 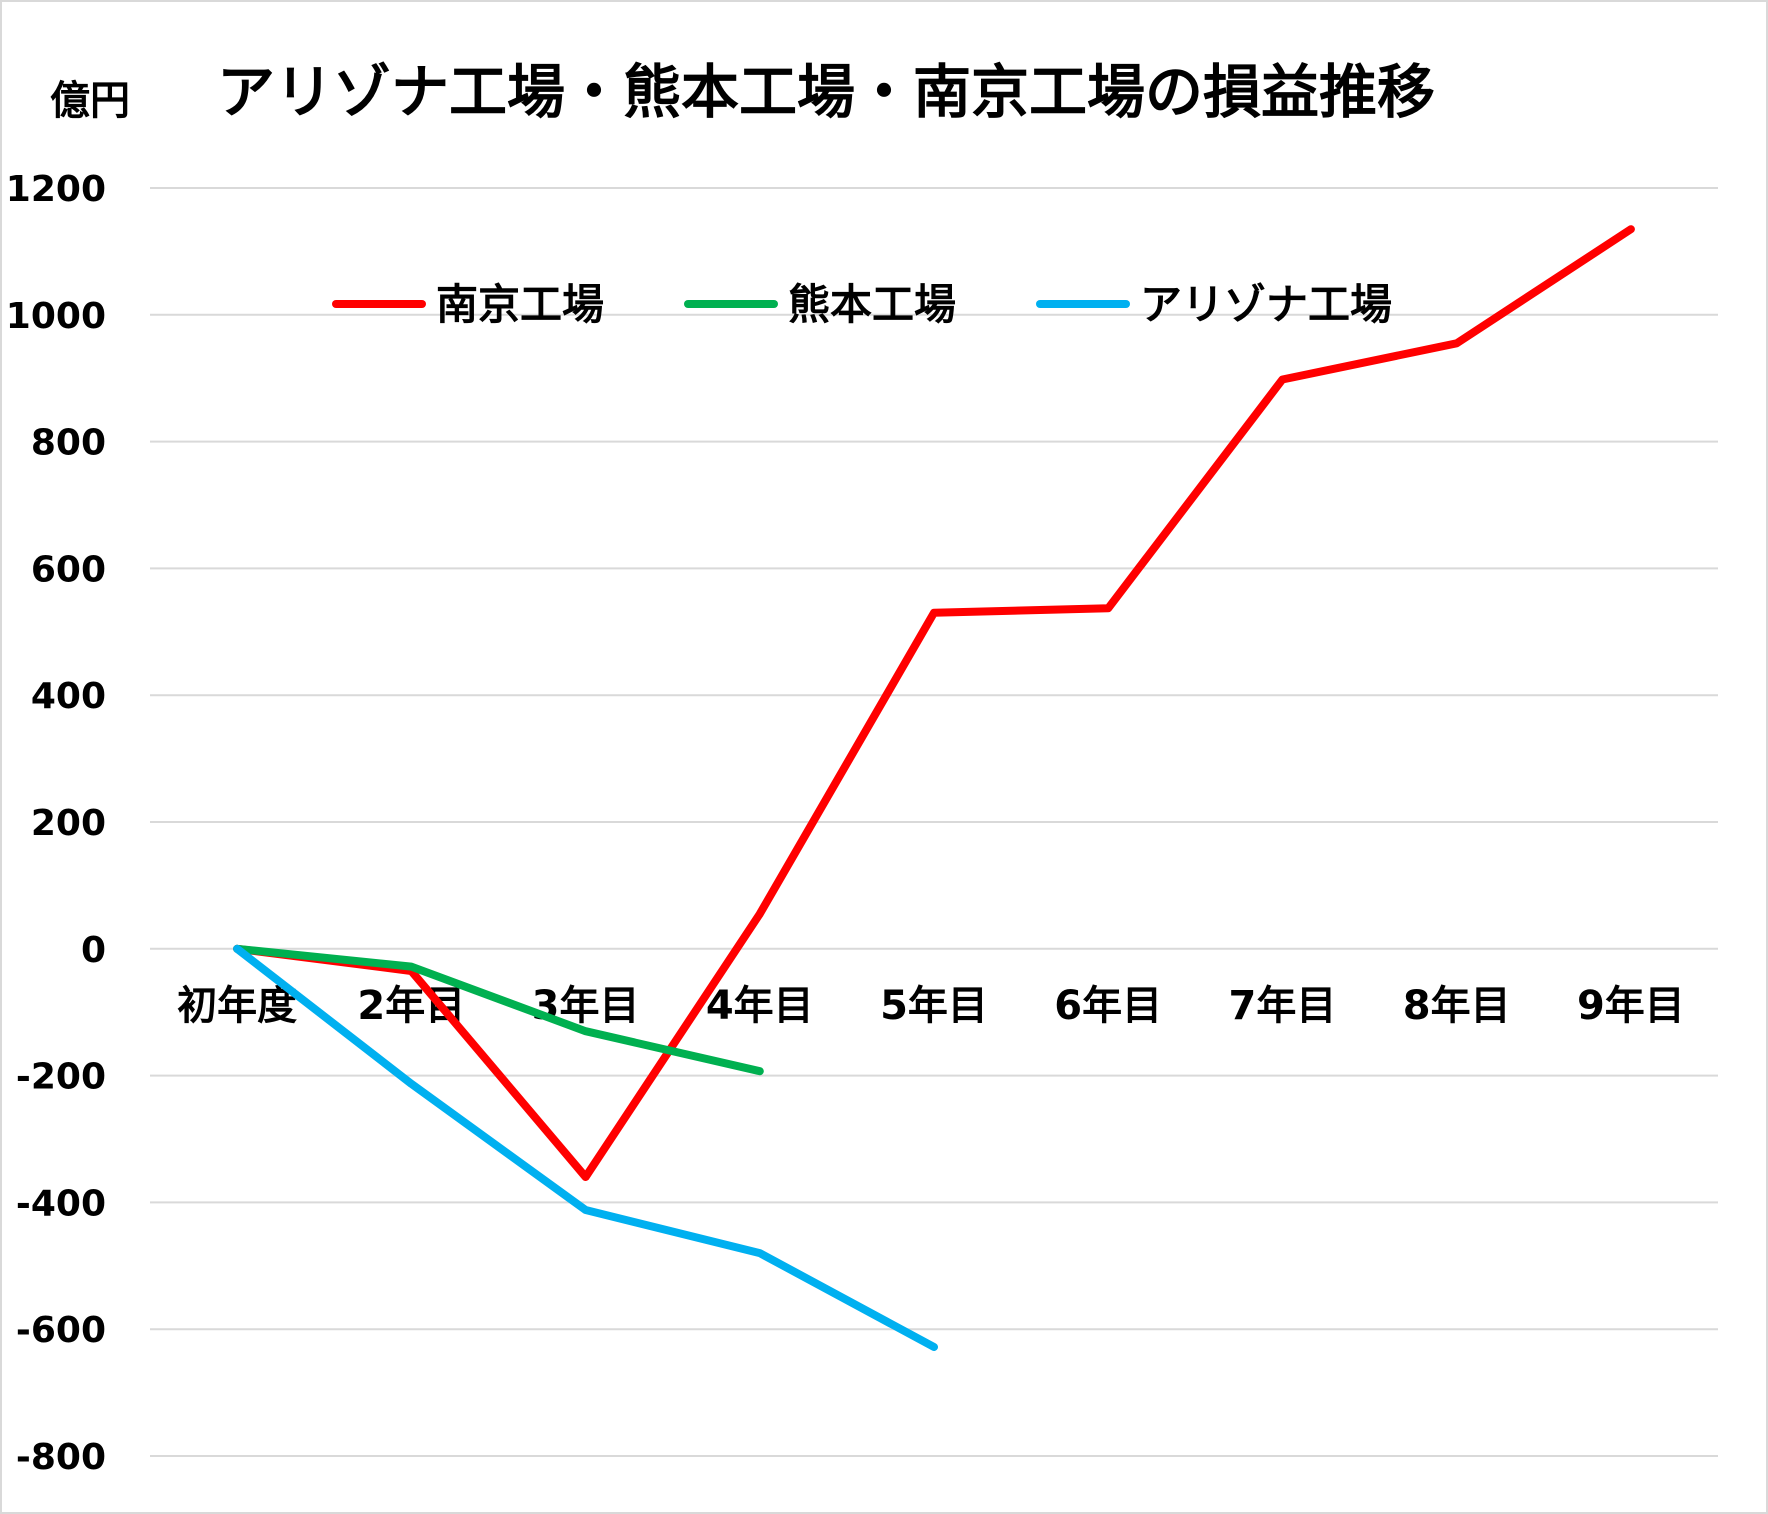 What do you see at coordinates (1631, 1006) in the screenshot?
I see `x-tick-label: 9年目` at bounding box center [1631, 1006].